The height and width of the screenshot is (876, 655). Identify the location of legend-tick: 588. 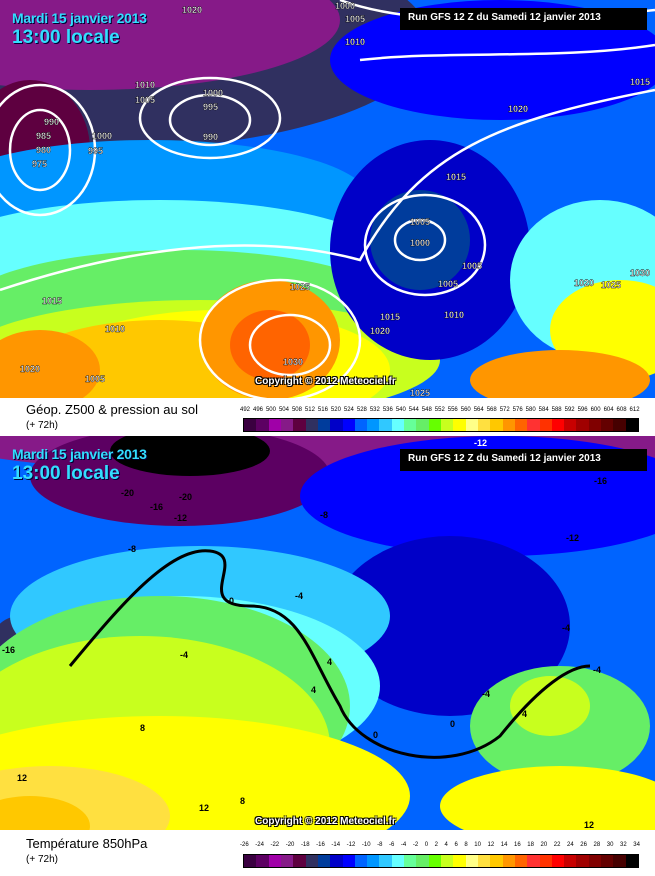
(556, 410).